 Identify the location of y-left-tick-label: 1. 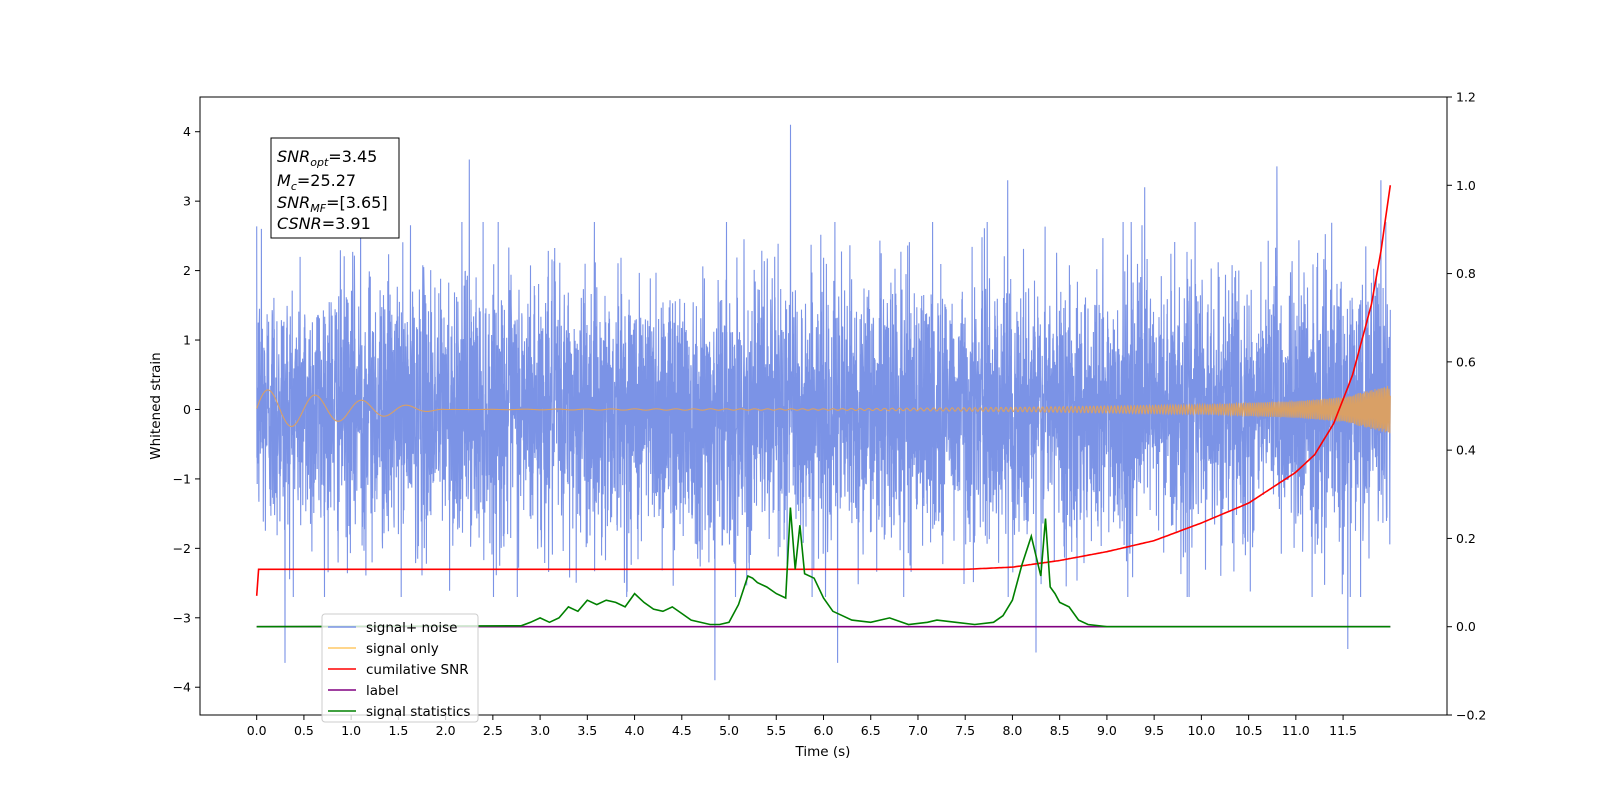
(187, 340).